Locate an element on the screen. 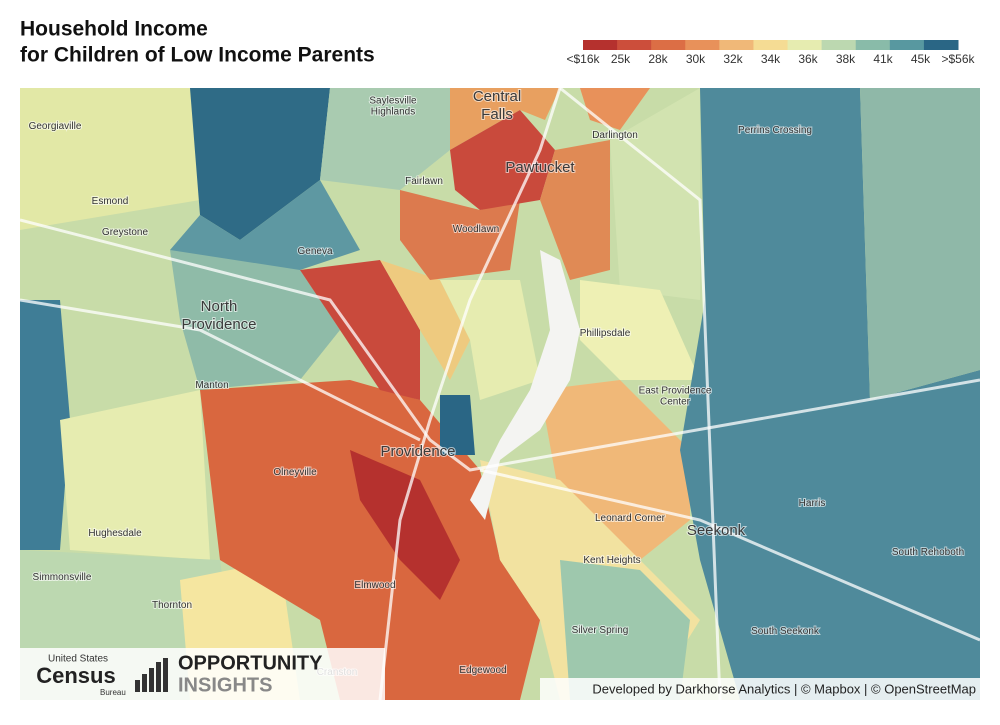  legend: <$16k 25k 28k 30k 32k 34k 36k 38k 41k 45k >$56k is located at coordinates (771, 53).